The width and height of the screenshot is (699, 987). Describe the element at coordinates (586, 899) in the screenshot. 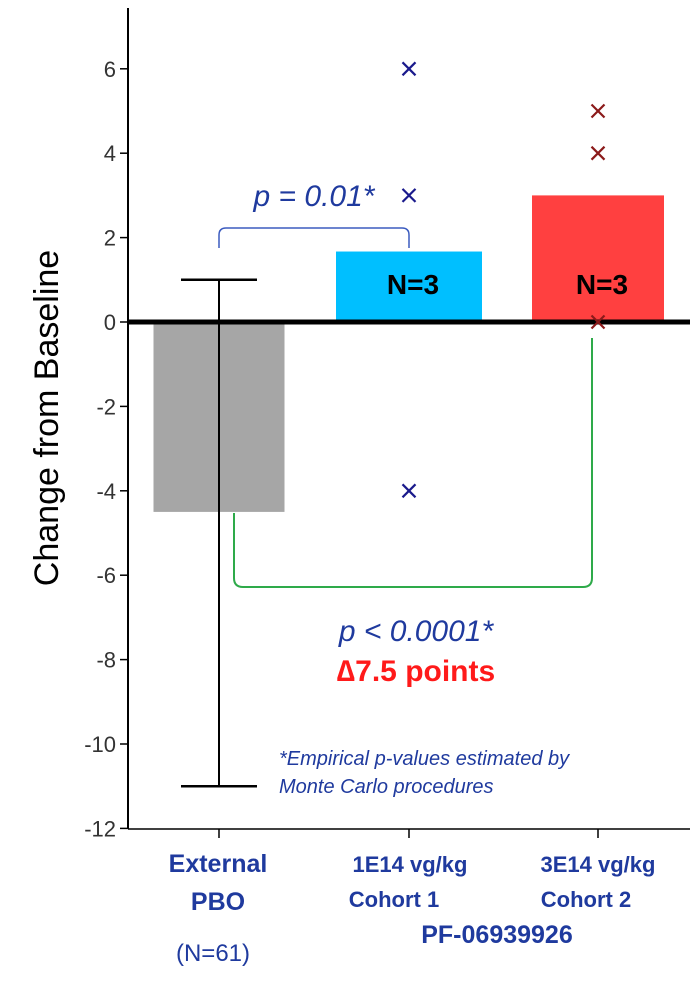

I see `category-2-line2: Cohort 2` at that location.